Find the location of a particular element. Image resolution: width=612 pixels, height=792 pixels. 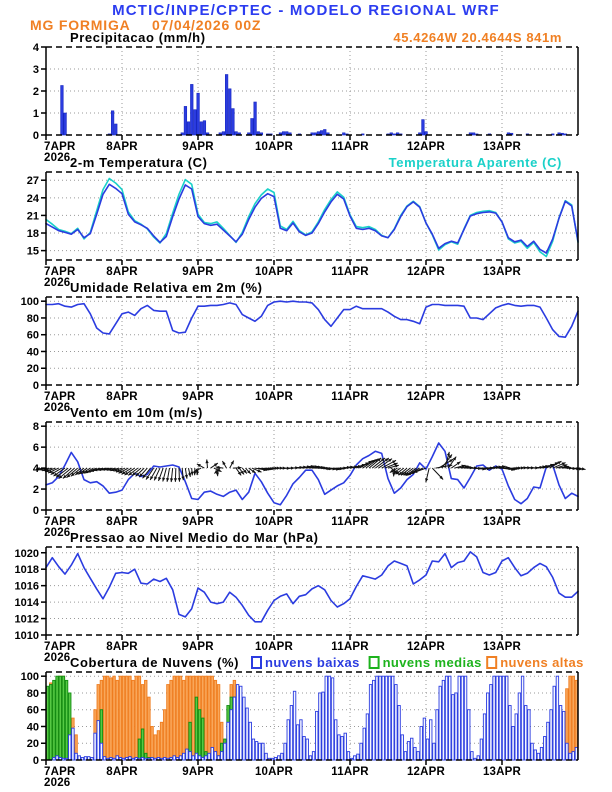

x-tick-label: 9APR is located at coordinates (198, 647).